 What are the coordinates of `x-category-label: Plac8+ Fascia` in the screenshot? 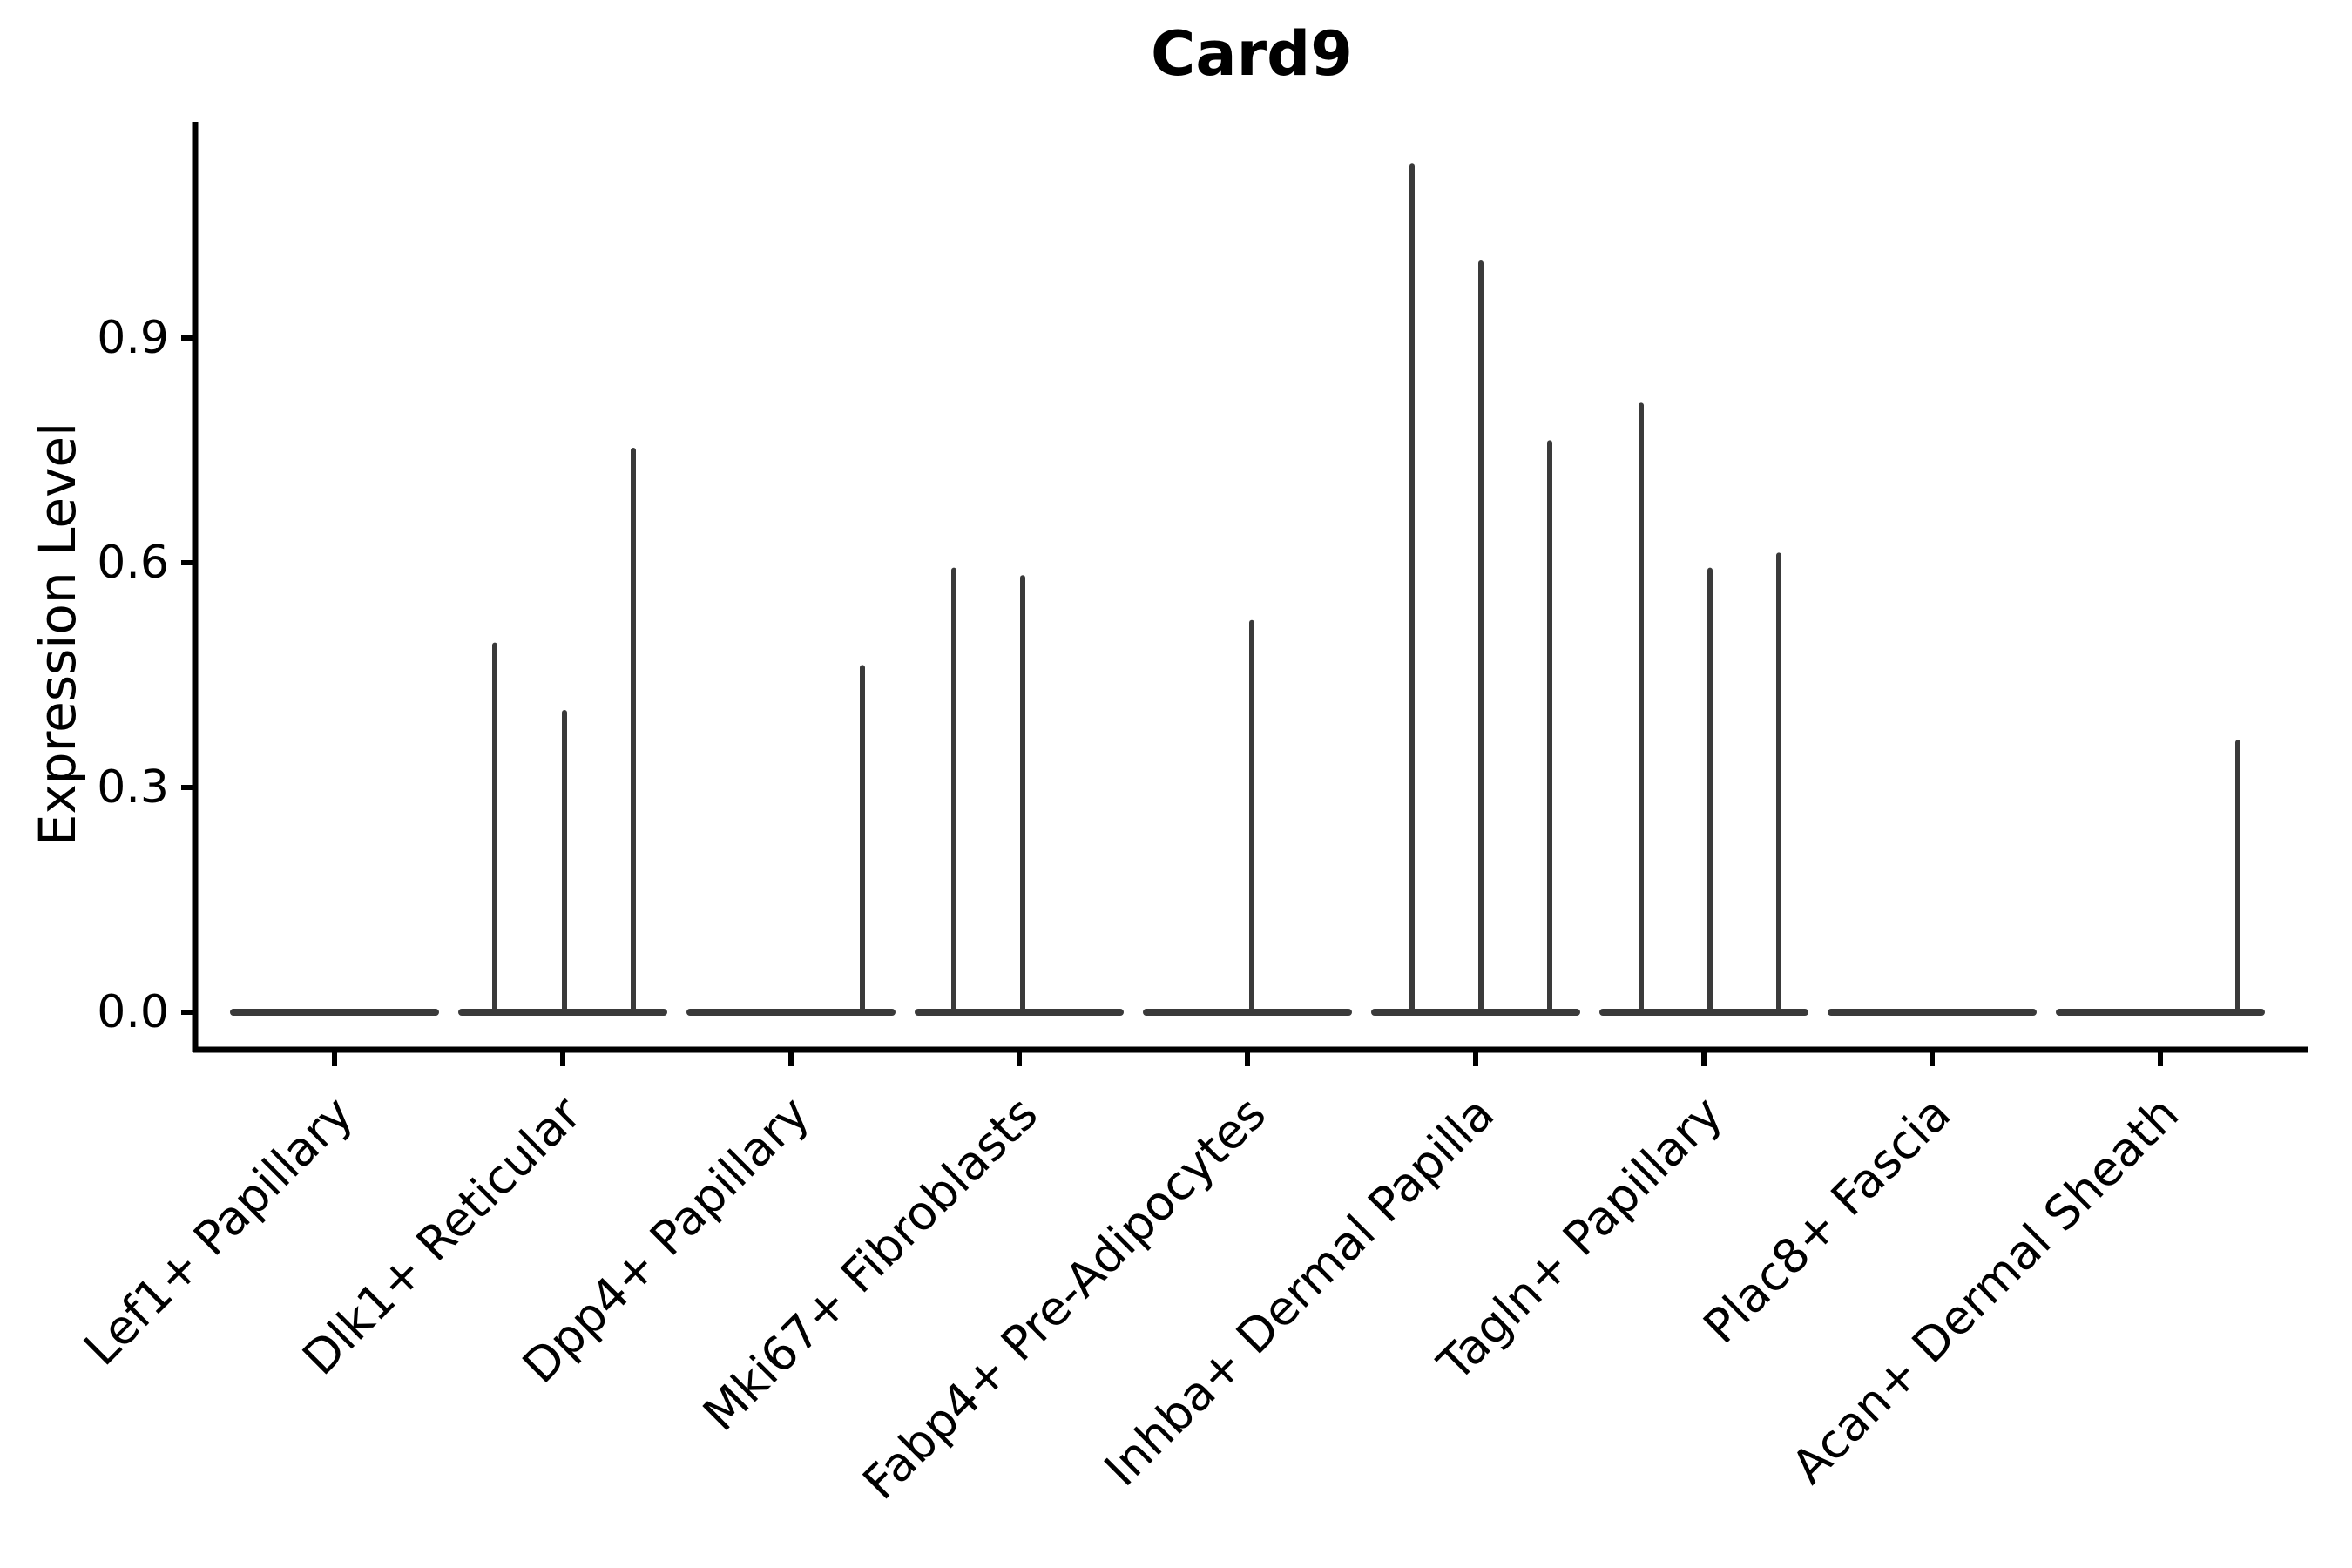 It's located at (1827, 1221).